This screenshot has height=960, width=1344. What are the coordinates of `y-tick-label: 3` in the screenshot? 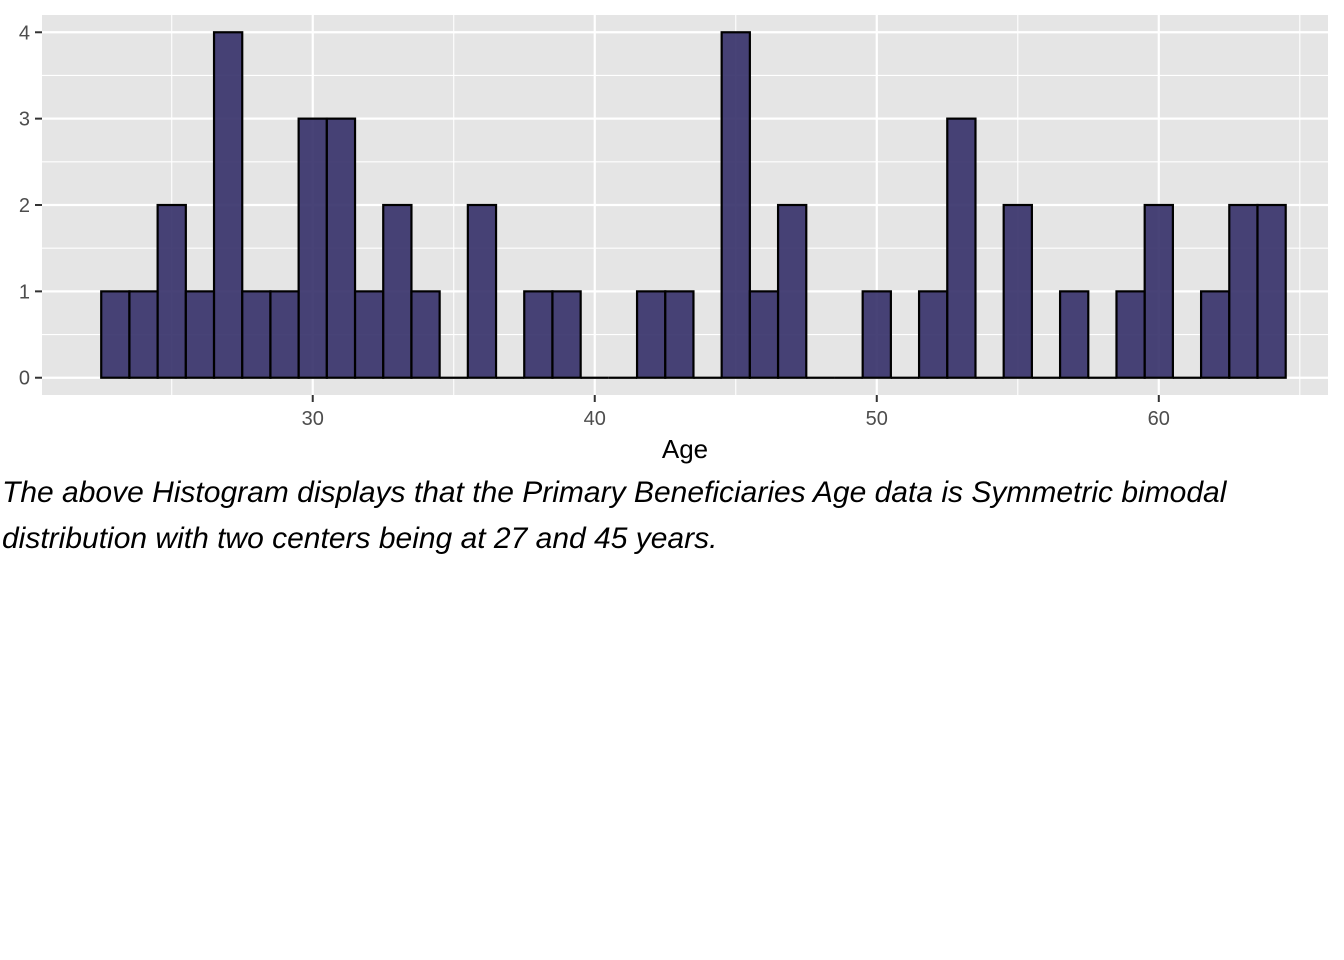 It's located at (24, 120).